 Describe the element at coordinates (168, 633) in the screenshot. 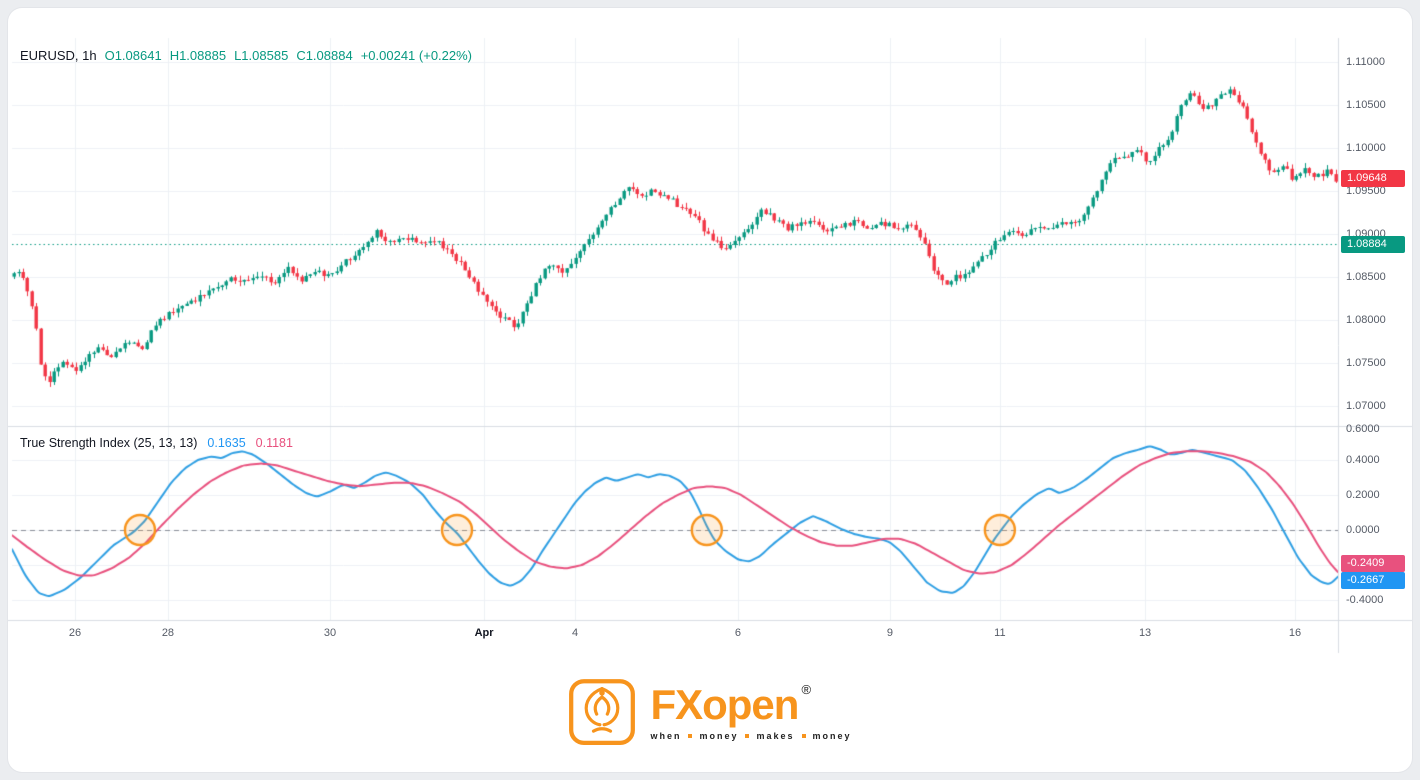

I see `time-tick-label: 28` at that location.